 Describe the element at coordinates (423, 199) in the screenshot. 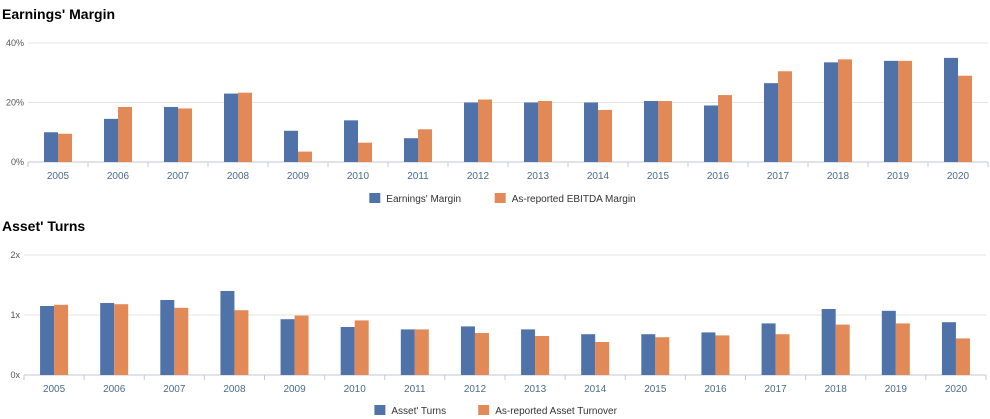

I see `legend-label: Earnings' Margin` at that location.